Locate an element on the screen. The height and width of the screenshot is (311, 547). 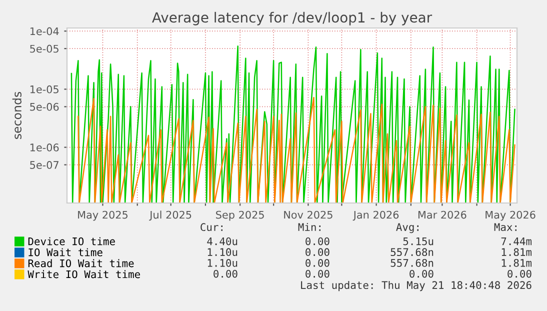
y-tick-label: 5e-07 is located at coordinates (44, 165).